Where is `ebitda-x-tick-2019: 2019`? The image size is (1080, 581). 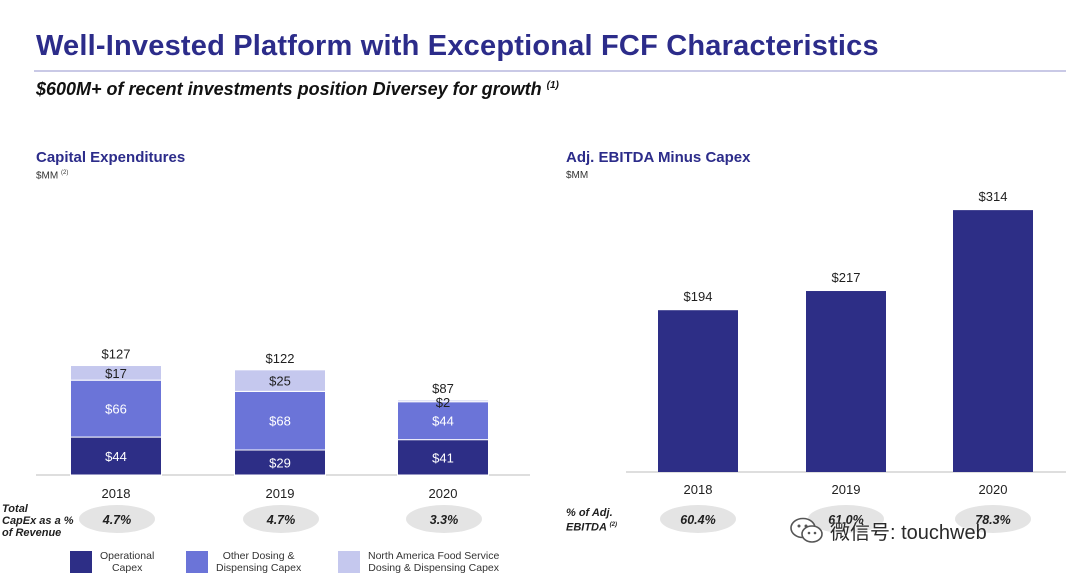
ebitda-x-tick-2019: 2019 is located at coordinates (846, 489).